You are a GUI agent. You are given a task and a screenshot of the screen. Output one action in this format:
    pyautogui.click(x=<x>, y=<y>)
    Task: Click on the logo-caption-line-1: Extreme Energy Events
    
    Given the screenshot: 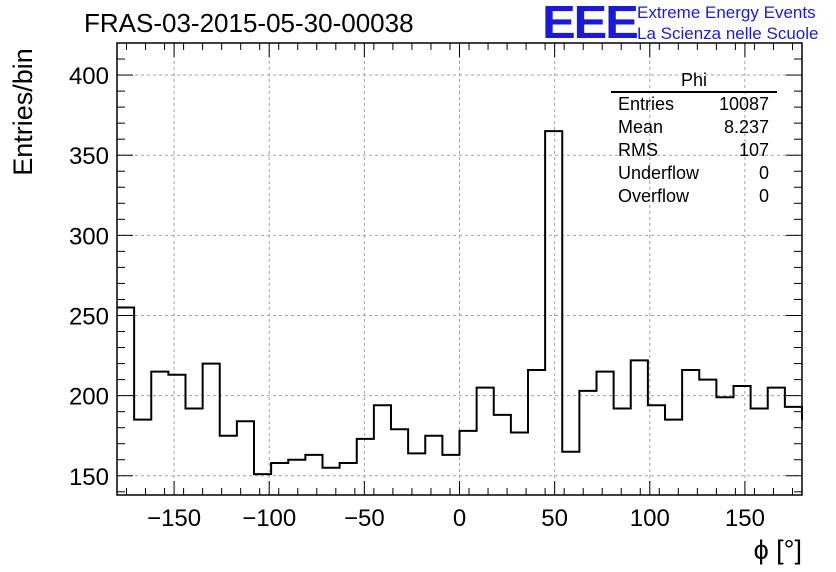 What is the action you would take?
    pyautogui.click(x=726, y=12)
    